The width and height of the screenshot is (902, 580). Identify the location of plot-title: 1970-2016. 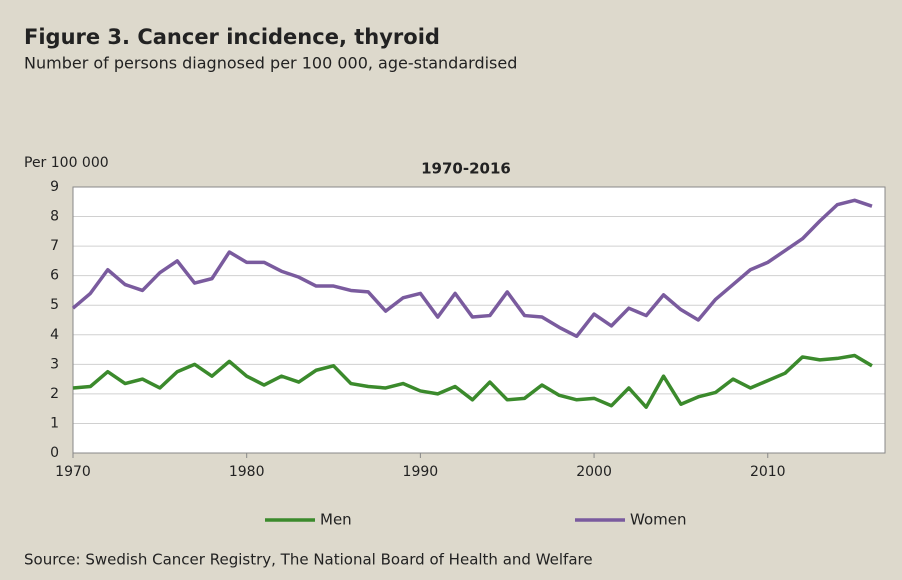
(466, 169).